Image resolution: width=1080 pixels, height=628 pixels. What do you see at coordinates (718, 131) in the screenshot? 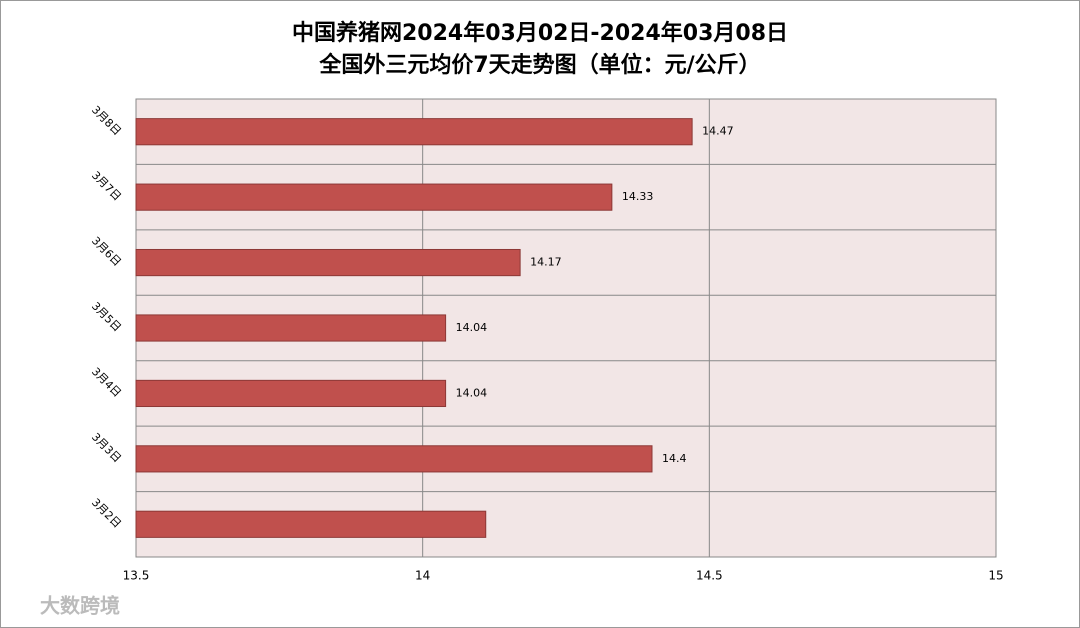
I see `data-label: 14.47` at bounding box center [718, 131].